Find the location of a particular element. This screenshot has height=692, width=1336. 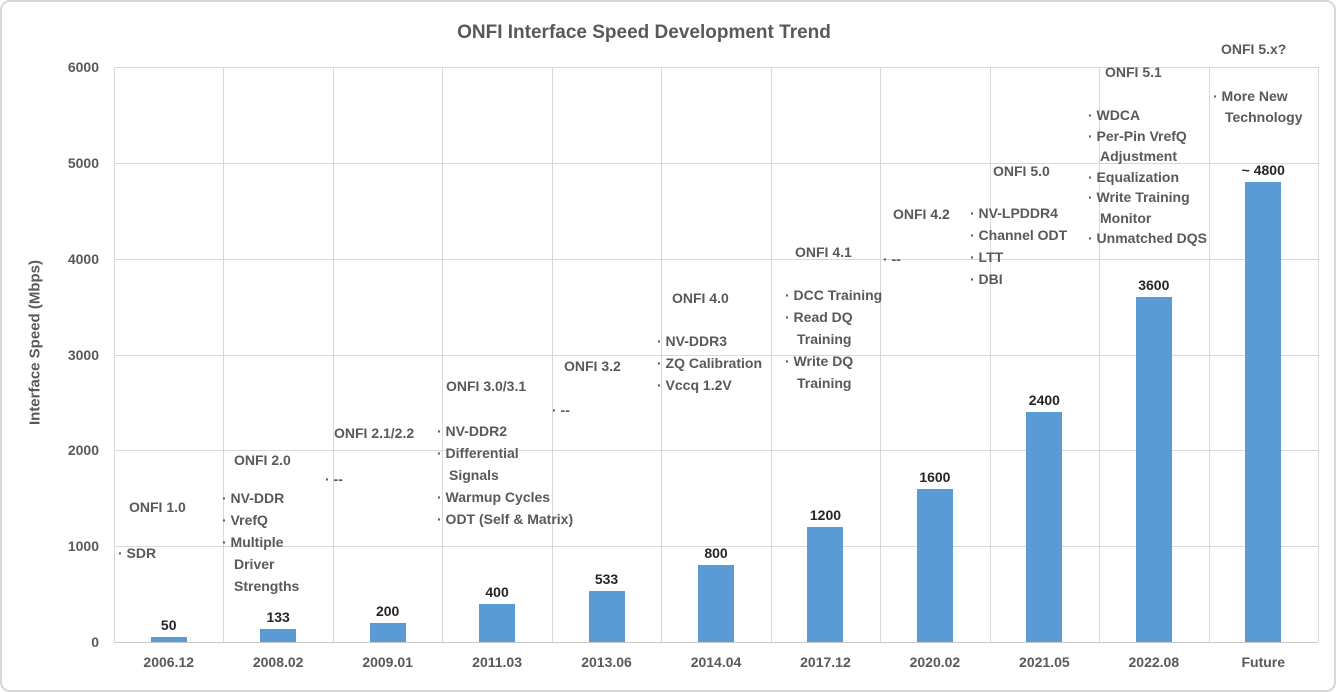

bar-value-label: 533 is located at coordinates (606, 578).